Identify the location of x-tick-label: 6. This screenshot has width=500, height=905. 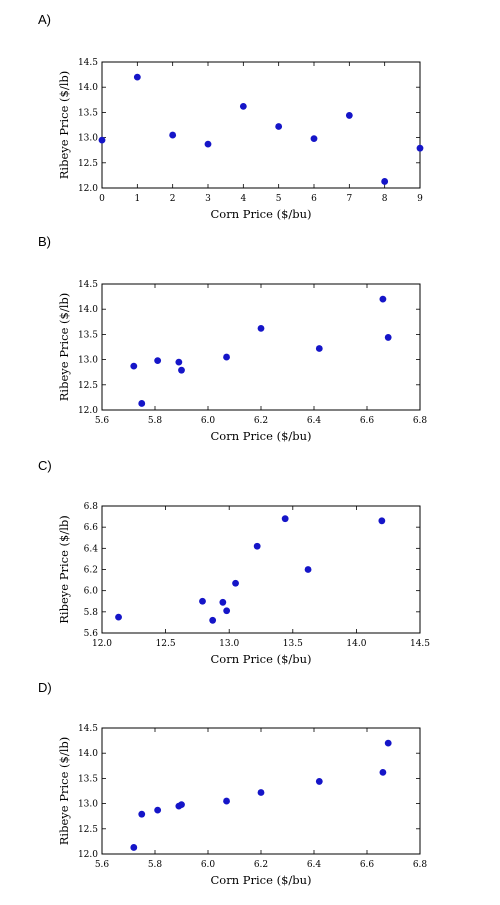
(314, 199).